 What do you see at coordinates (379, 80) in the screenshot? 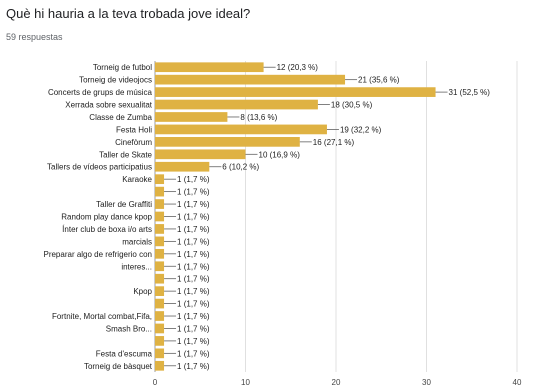
I see `data-label: 21 (35,6 %)` at bounding box center [379, 80].